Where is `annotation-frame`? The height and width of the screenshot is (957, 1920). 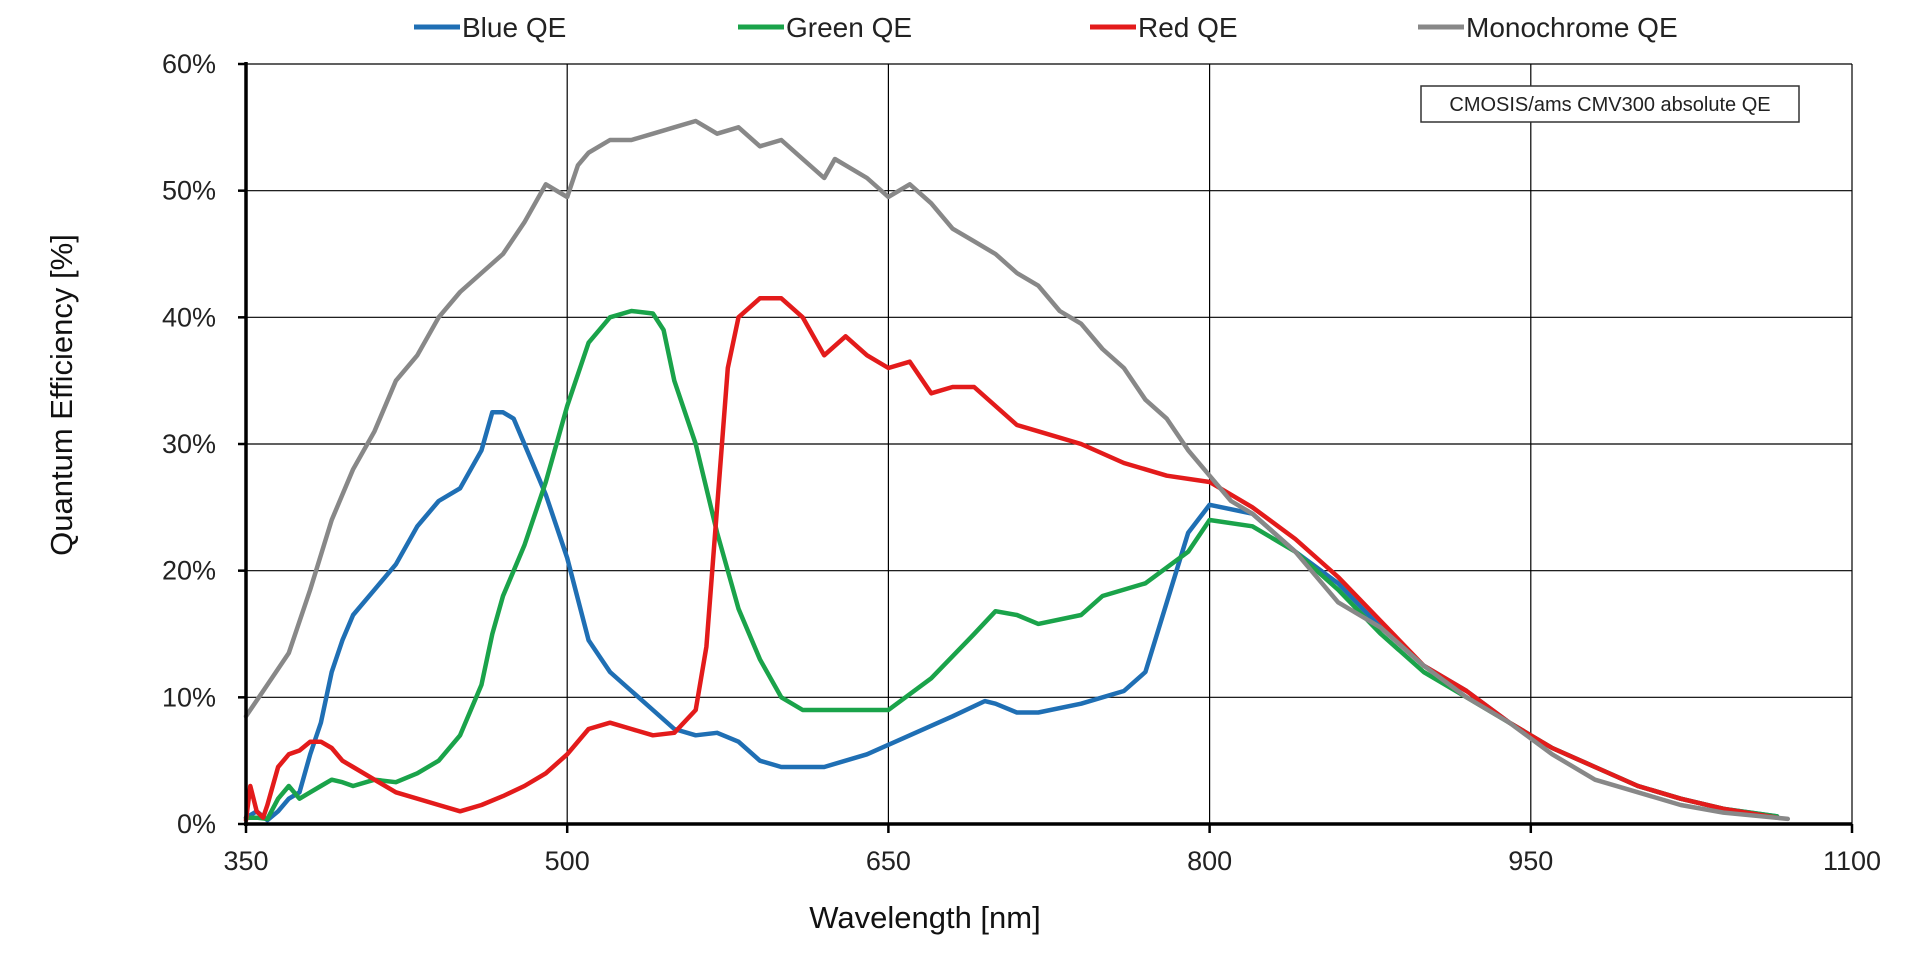
annotation-frame is located at coordinates (1610, 104).